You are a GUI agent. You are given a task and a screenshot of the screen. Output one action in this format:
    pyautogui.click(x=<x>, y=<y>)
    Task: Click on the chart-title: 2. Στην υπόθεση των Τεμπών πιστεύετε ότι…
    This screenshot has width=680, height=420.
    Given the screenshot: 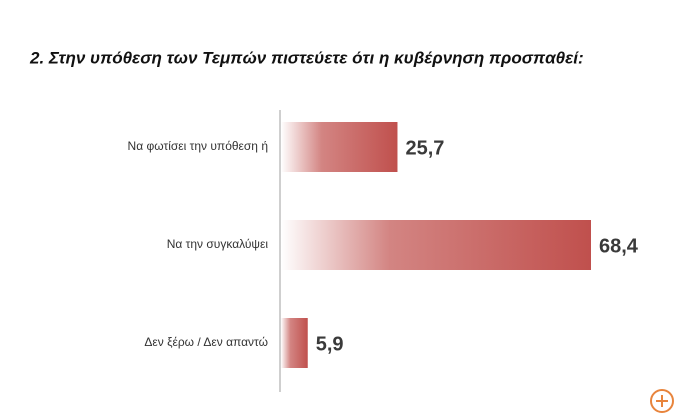 What is the action you would take?
    pyautogui.click(x=306, y=57)
    